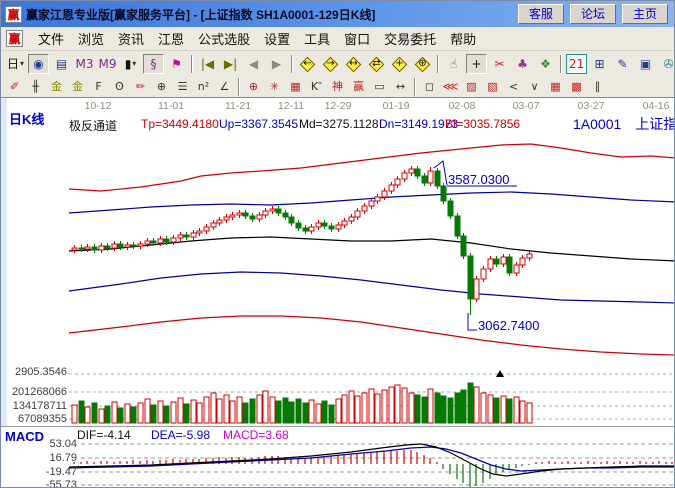 The width and height of the screenshot is (675, 488). I want to click on shen-tool-icon: 神, so click(337, 87).